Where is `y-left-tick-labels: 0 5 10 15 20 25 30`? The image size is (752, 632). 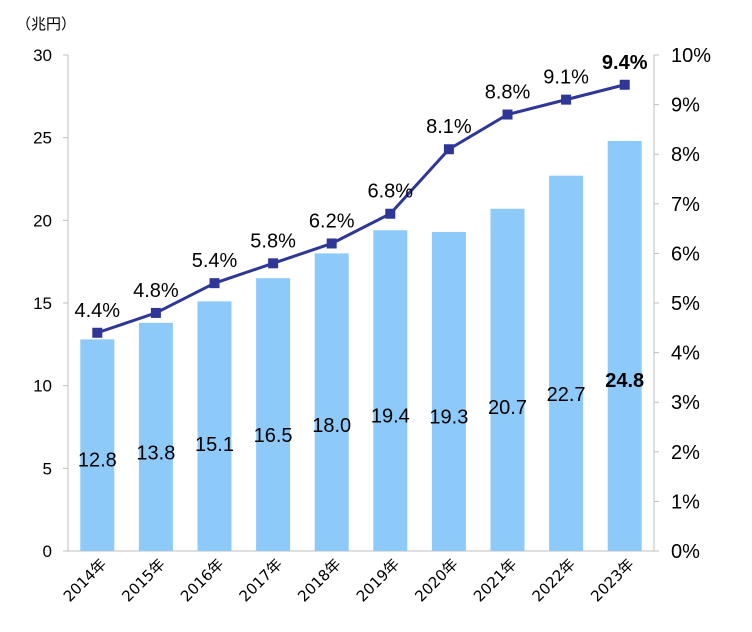 y-left-tick-labels: 0 5 10 15 20 25 30 is located at coordinates (42, 303).